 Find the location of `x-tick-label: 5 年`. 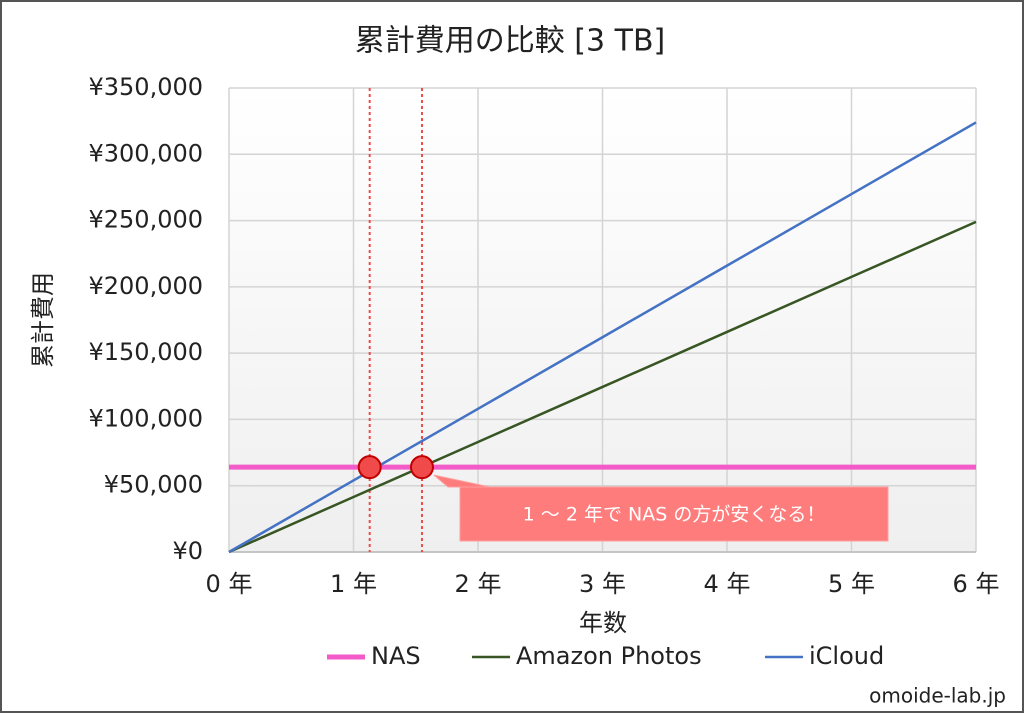

x-tick-label: 5 年 is located at coordinates (851, 584).